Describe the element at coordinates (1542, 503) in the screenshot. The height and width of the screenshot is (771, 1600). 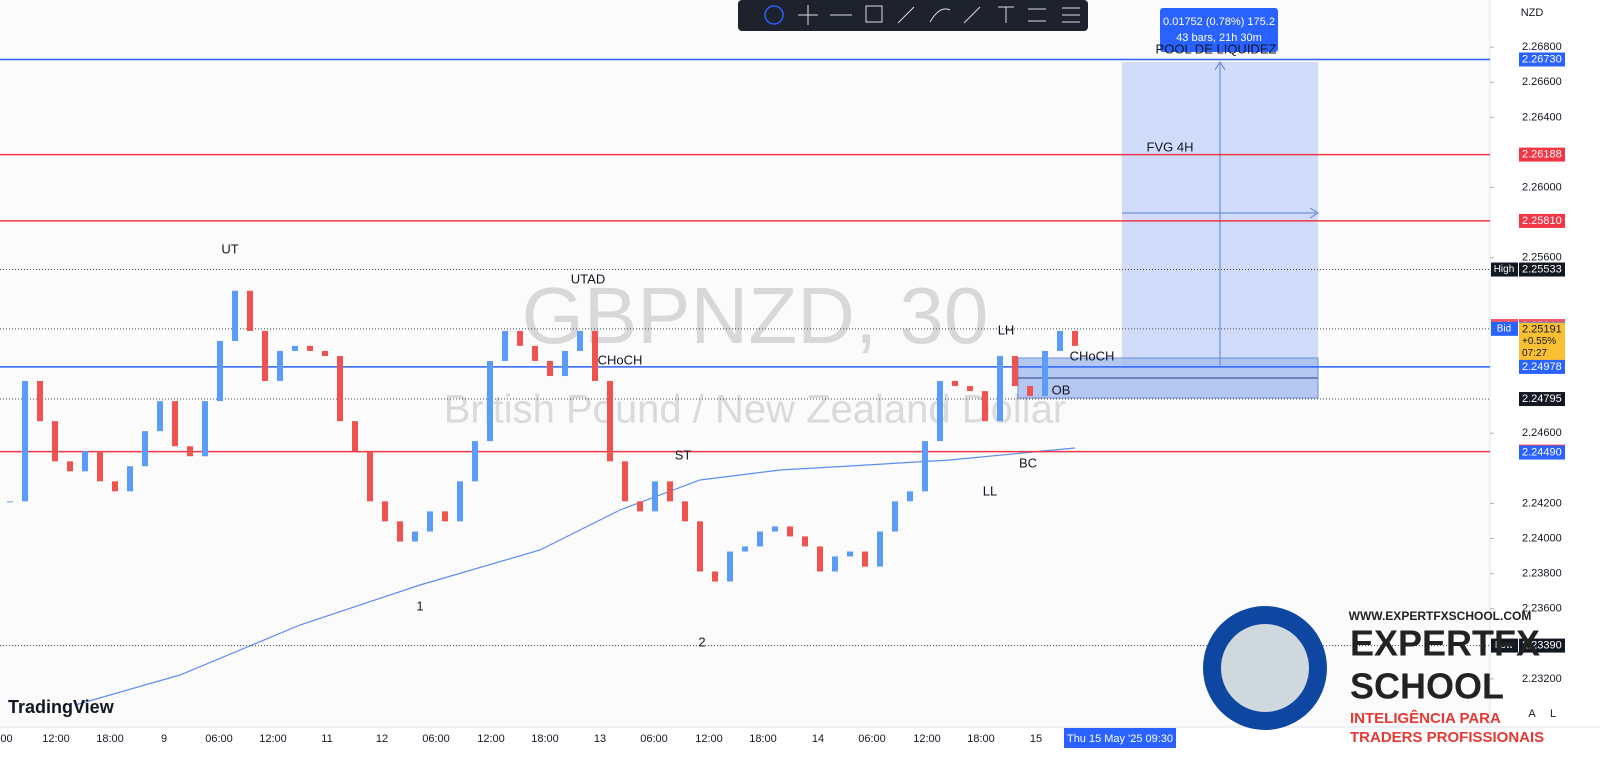
I see `y-tick-label: 2.24200` at that location.